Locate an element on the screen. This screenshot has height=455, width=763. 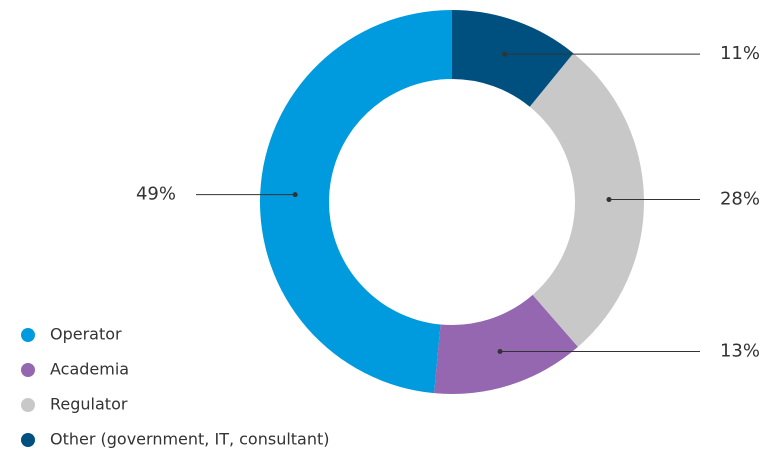
legend-label: Operator is located at coordinates (86, 334).